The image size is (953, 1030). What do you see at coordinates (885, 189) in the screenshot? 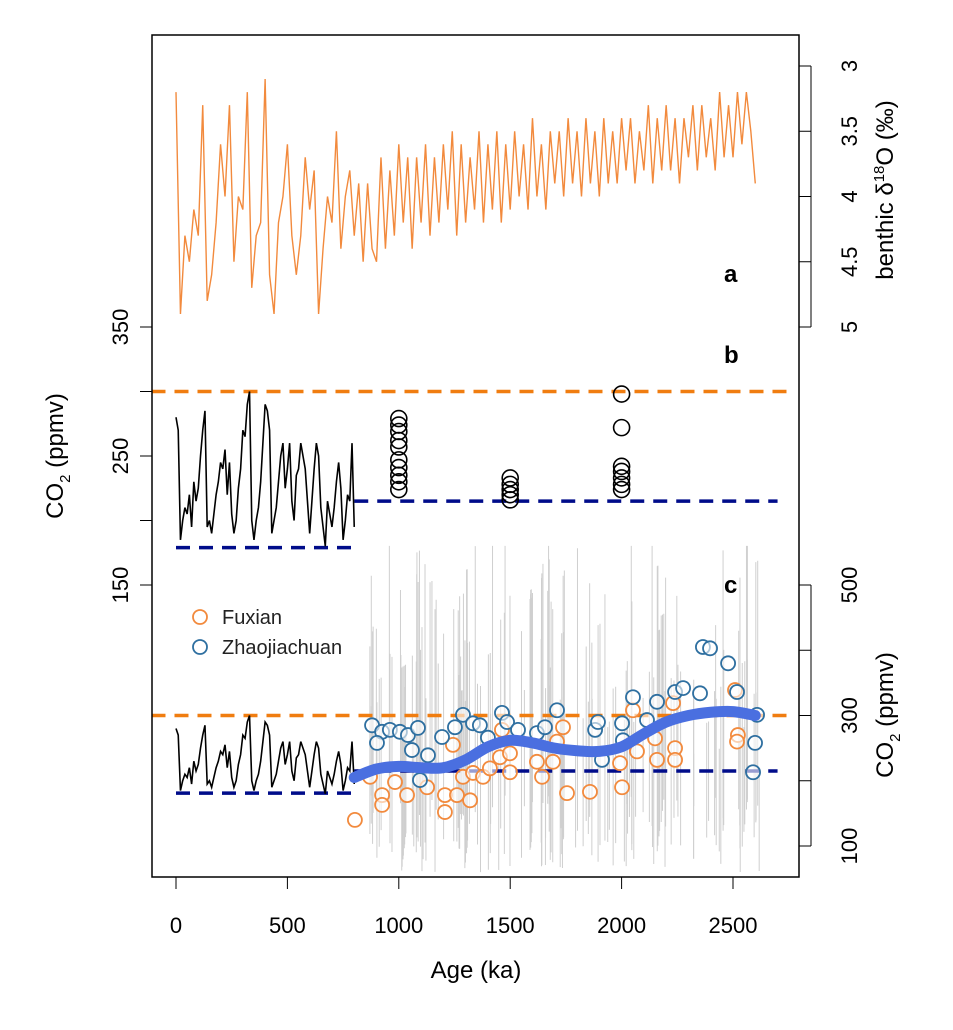
I see `y-axis-label-a: benthic δ18O (‰)` at bounding box center [885, 189].